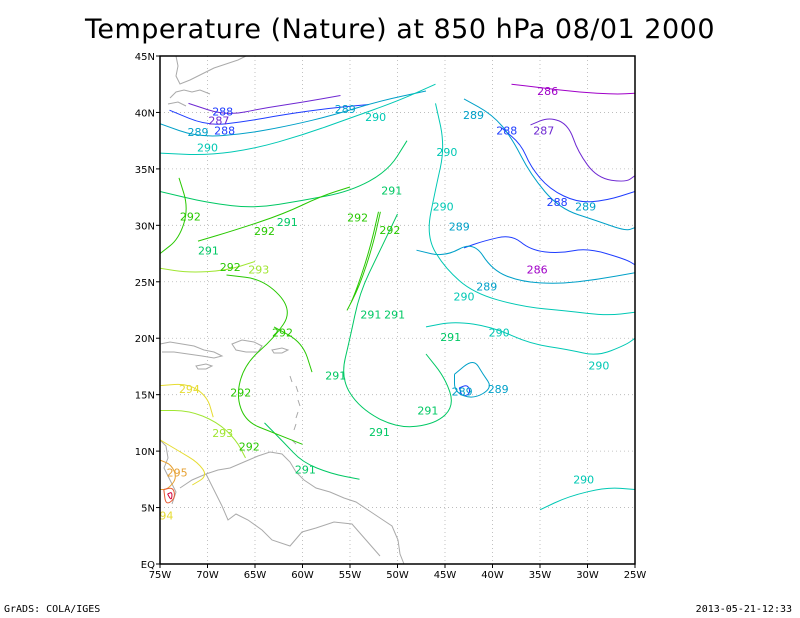 This screenshot has width=800, height=618. What do you see at coordinates (295, 410) in the screenshot?
I see `coastline-antilles` at bounding box center [295, 410].